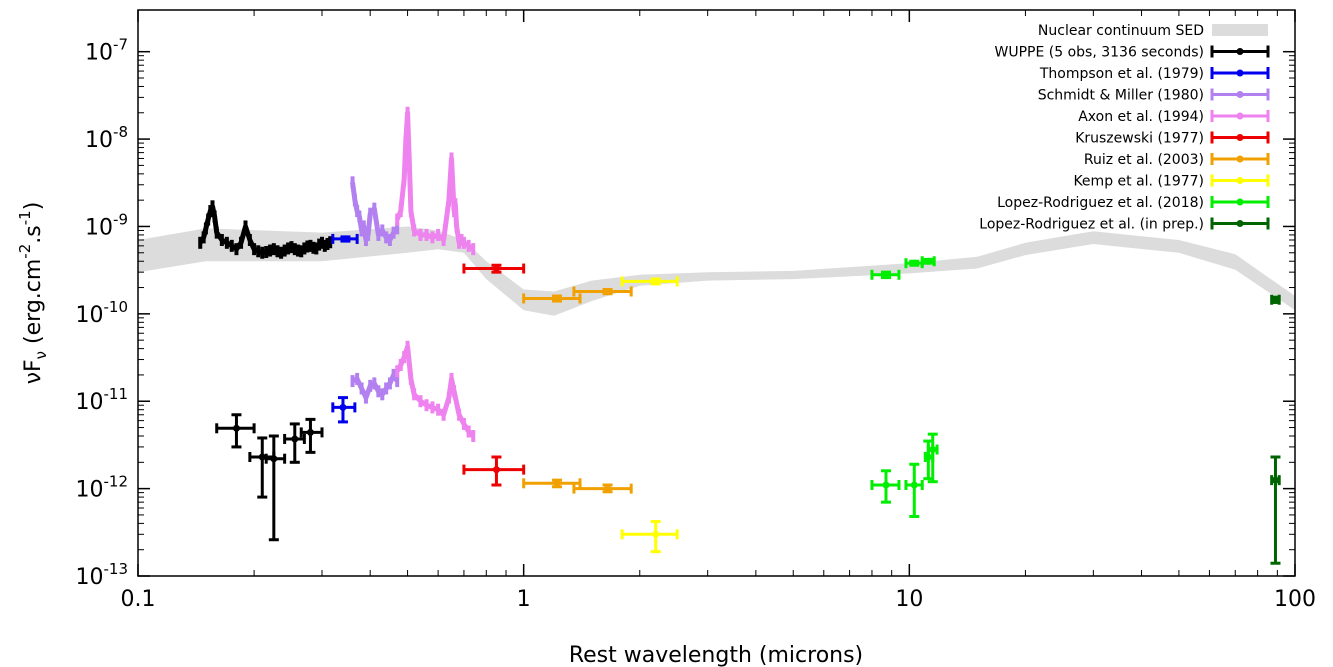 Image resolution: width=1333 pixels, height=667 pixels. Describe the element at coordinates (1121, 31) in the screenshot. I see `legend-label: Nuclear continuum SED` at that location.